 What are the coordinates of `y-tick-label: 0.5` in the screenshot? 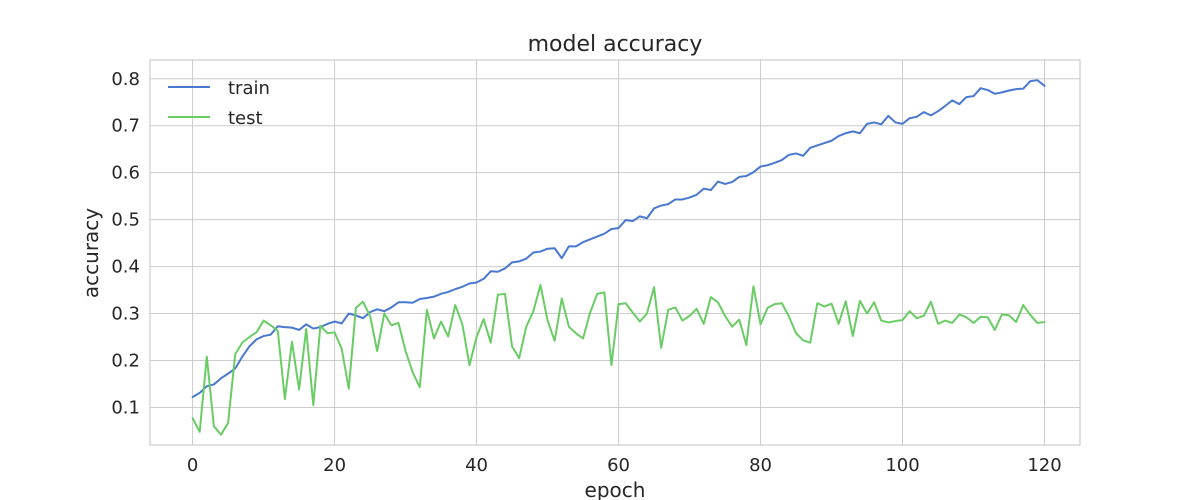 It's located at (125, 220).